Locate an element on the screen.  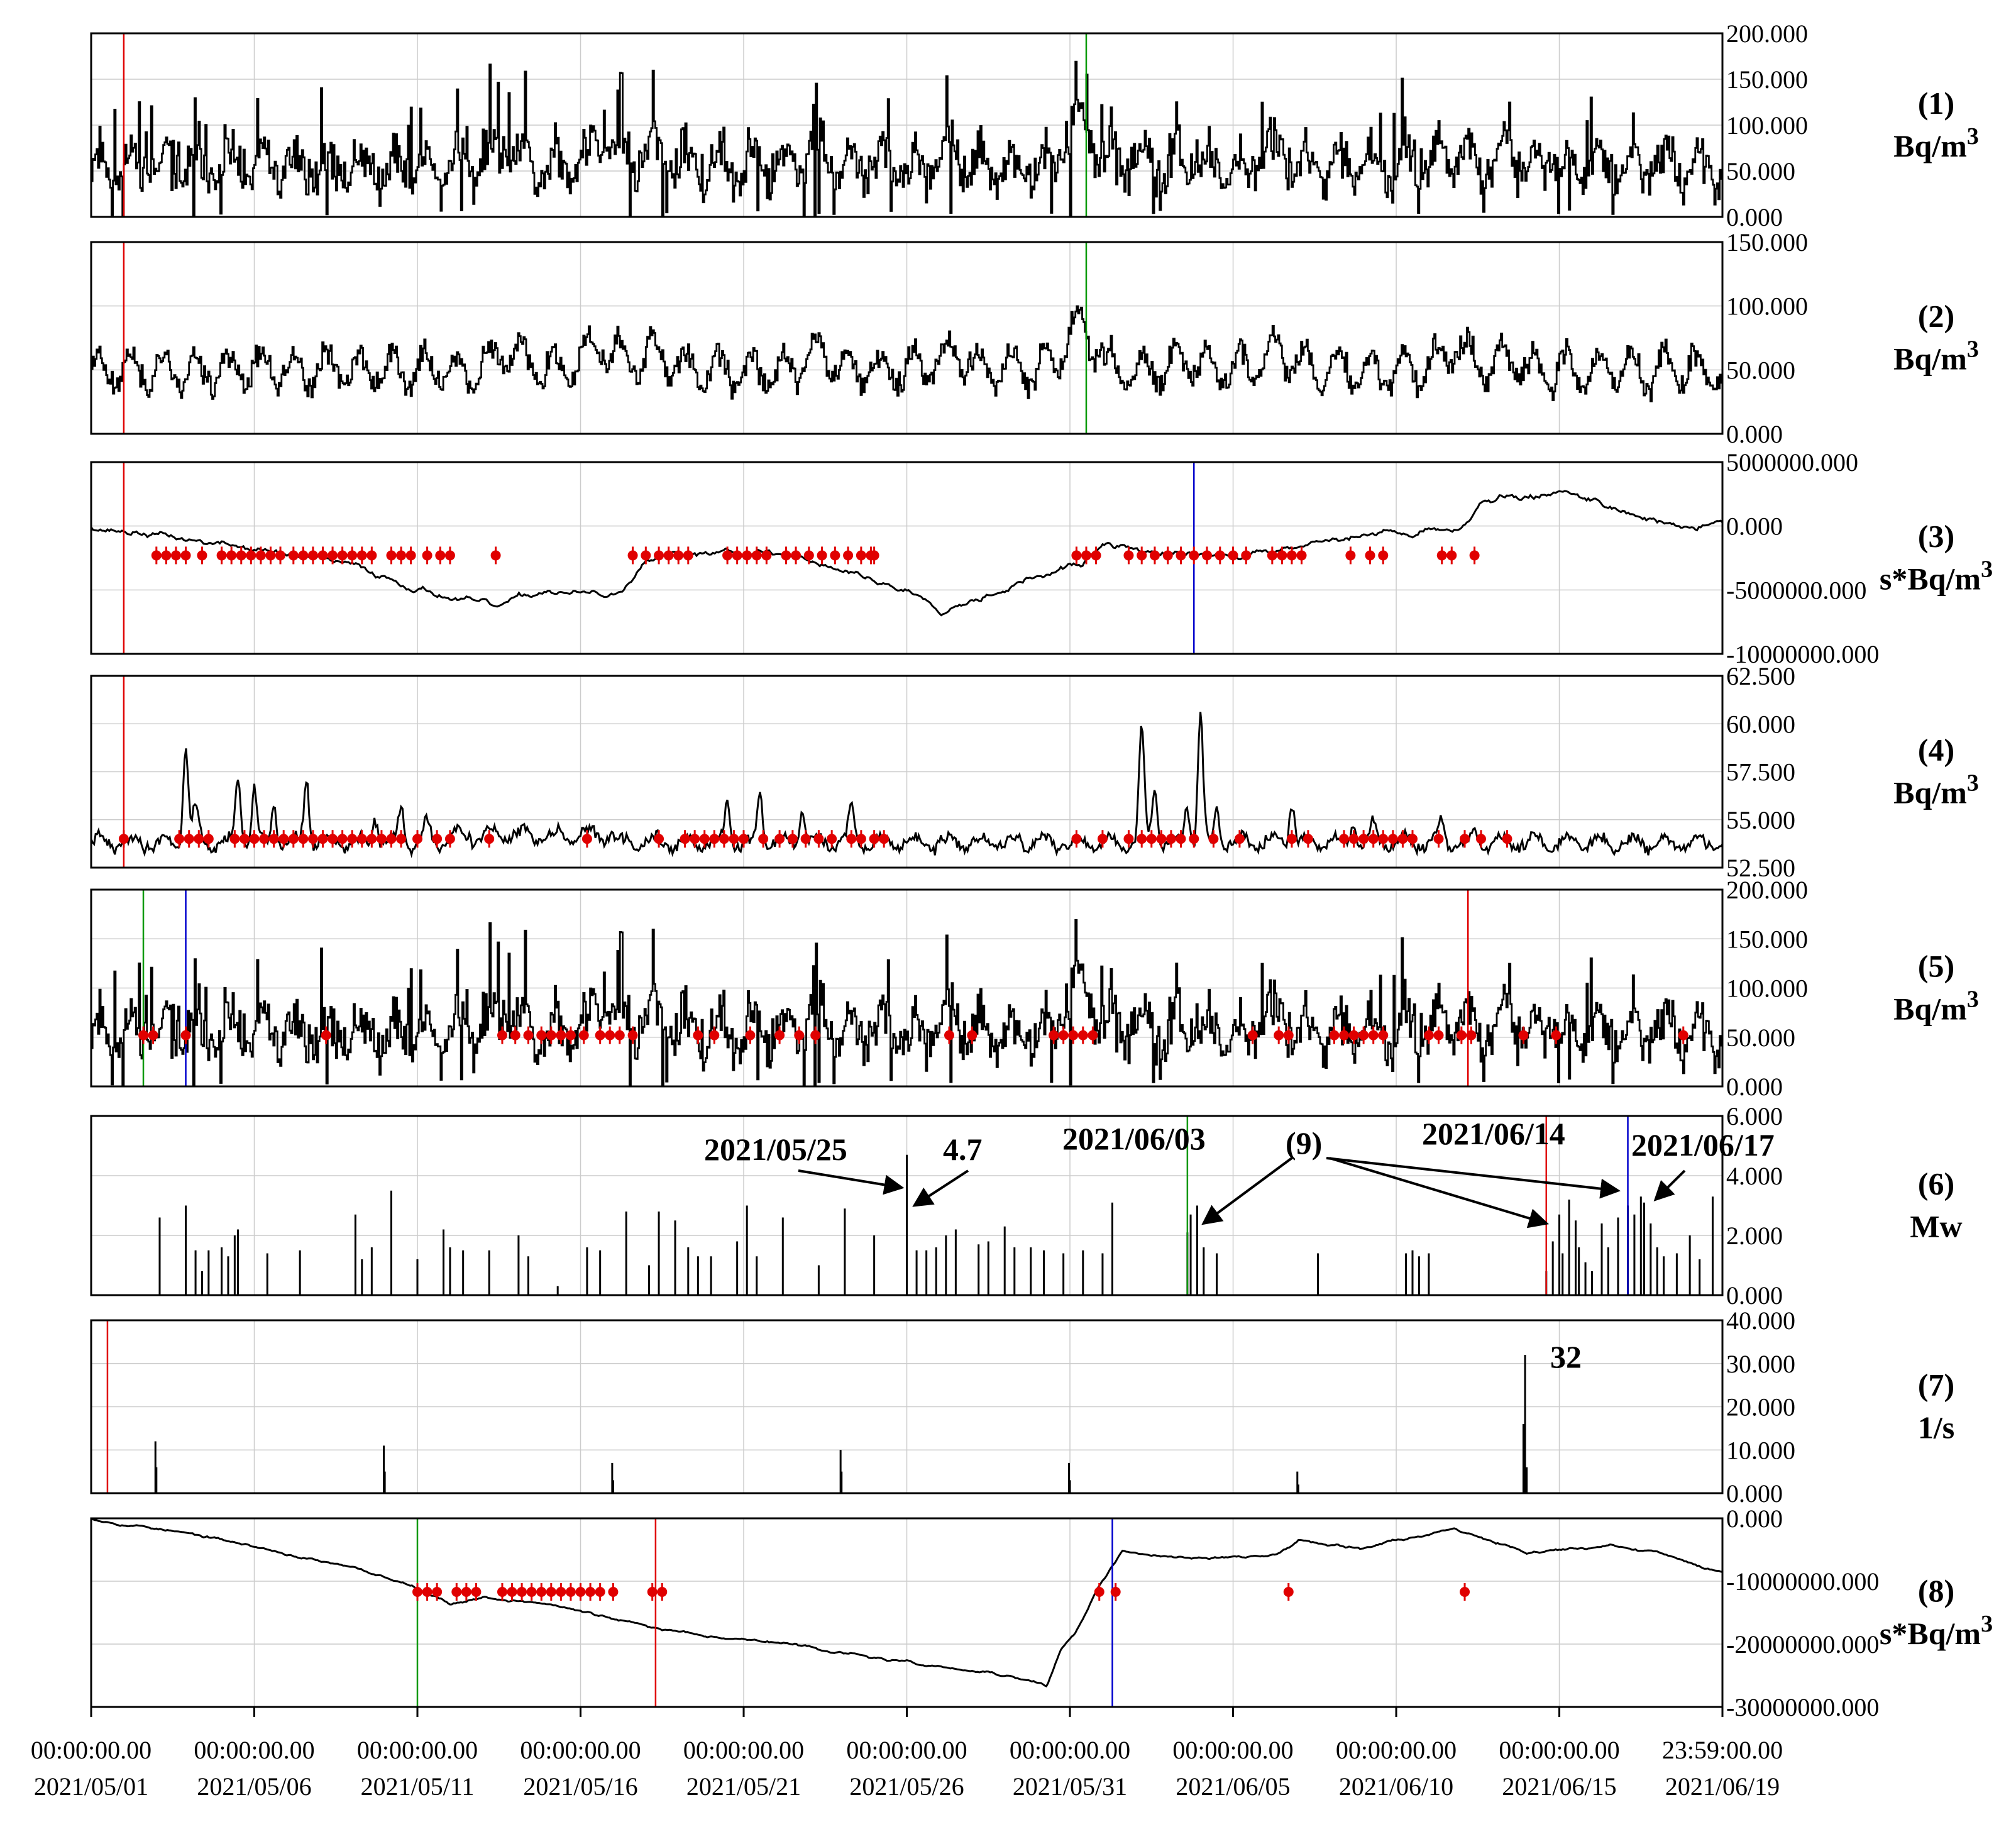
panel-2-ytick-label-1: 100.000 is located at coordinates (1767, 306).